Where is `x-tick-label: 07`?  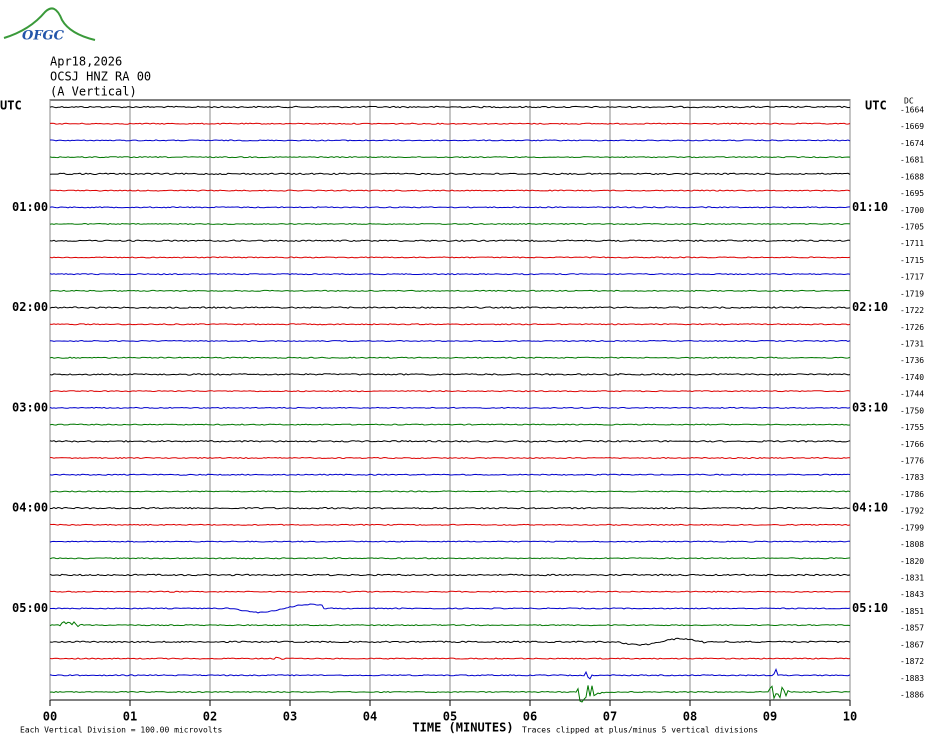 x-tick-label: 07 is located at coordinates (610, 717).